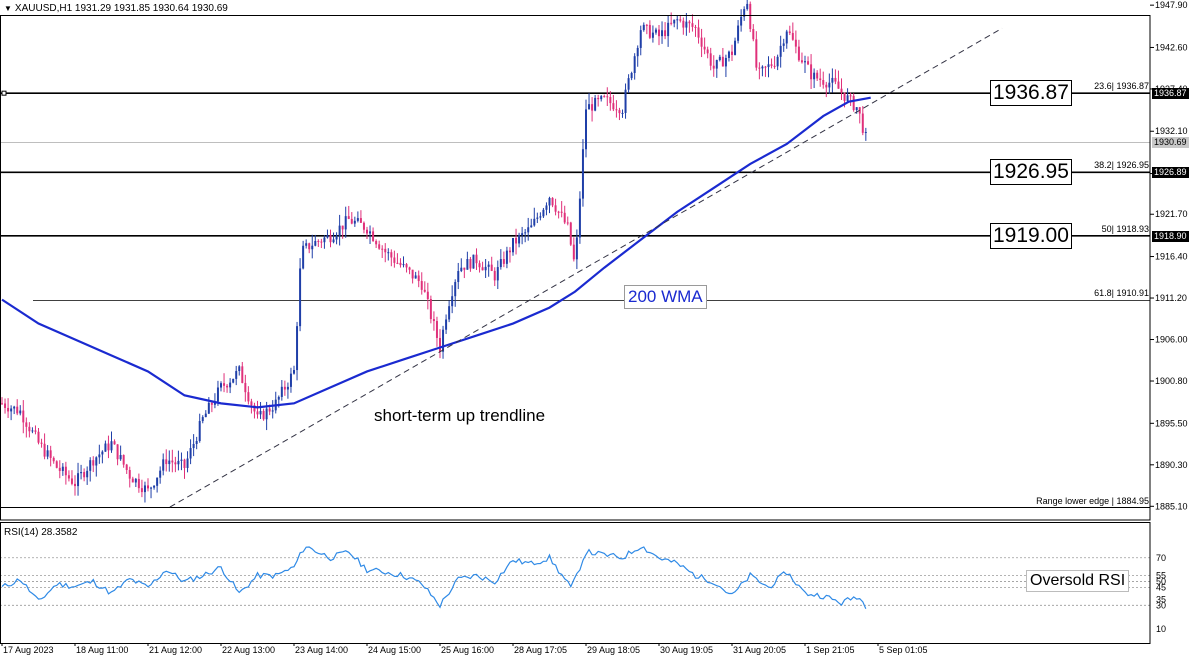 This screenshot has height=659, width=1200. Describe the element at coordinates (1161, 582) in the screenshot. I see `rsi-tick-label: 50` at that location.